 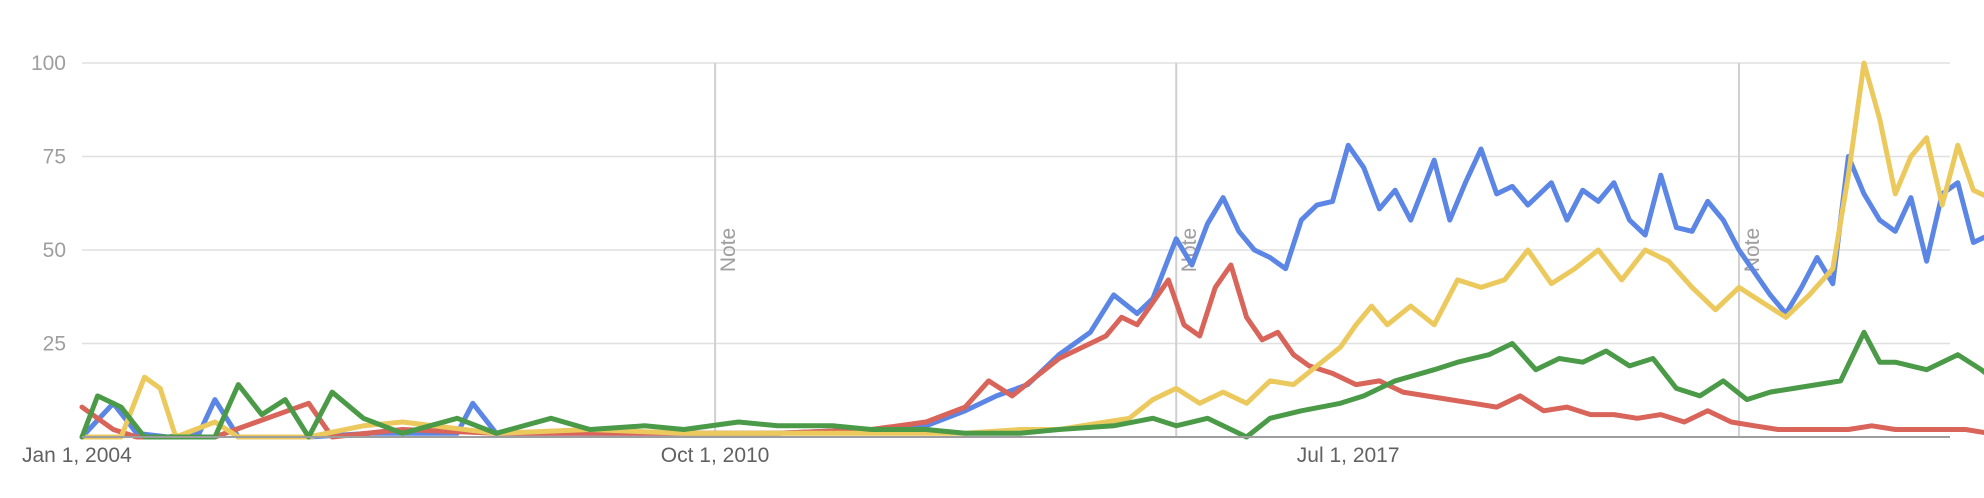 What do you see at coordinates (48, 63) in the screenshot?
I see `y-tick-label: 100` at bounding box center [48, 63].